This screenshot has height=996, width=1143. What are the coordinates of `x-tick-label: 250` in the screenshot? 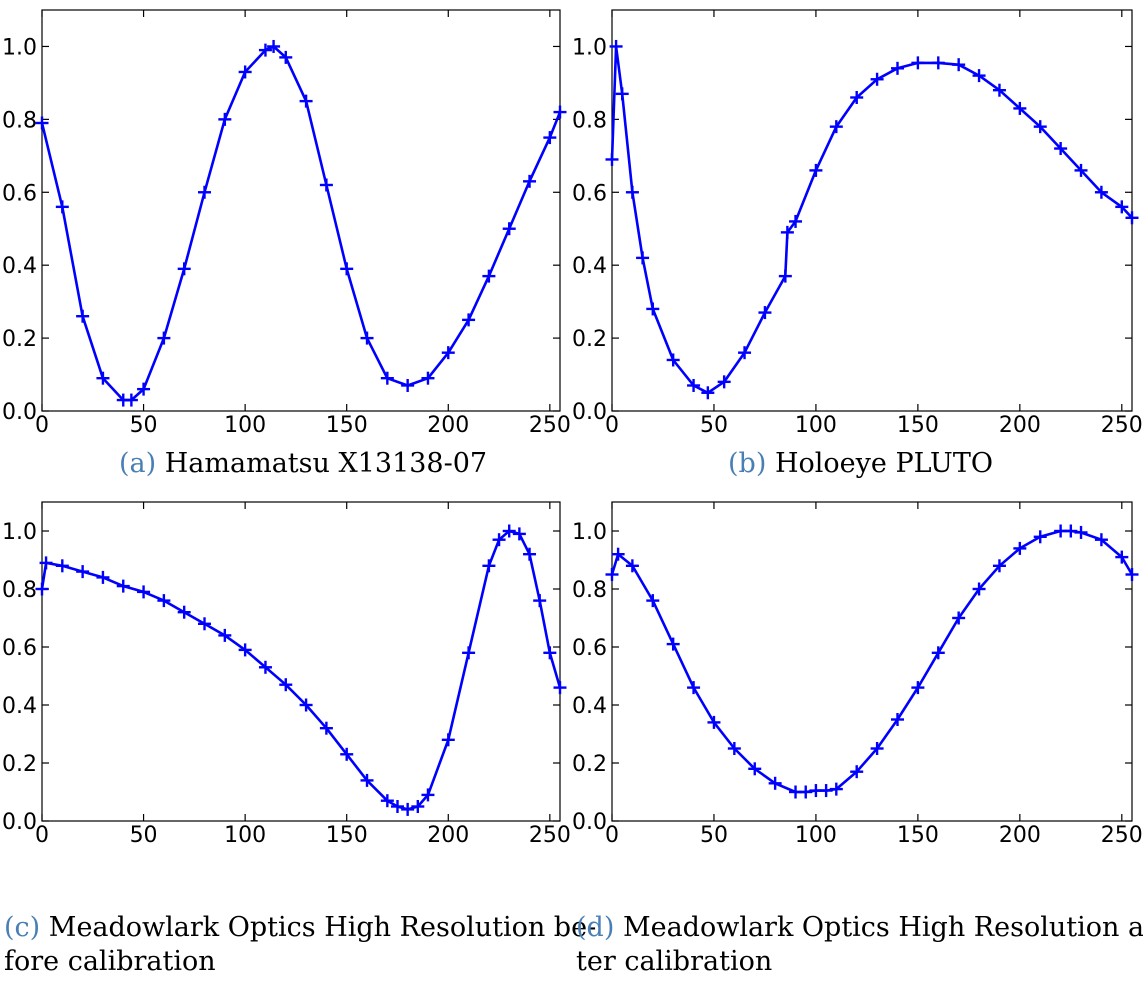 It's located at (550, 425).